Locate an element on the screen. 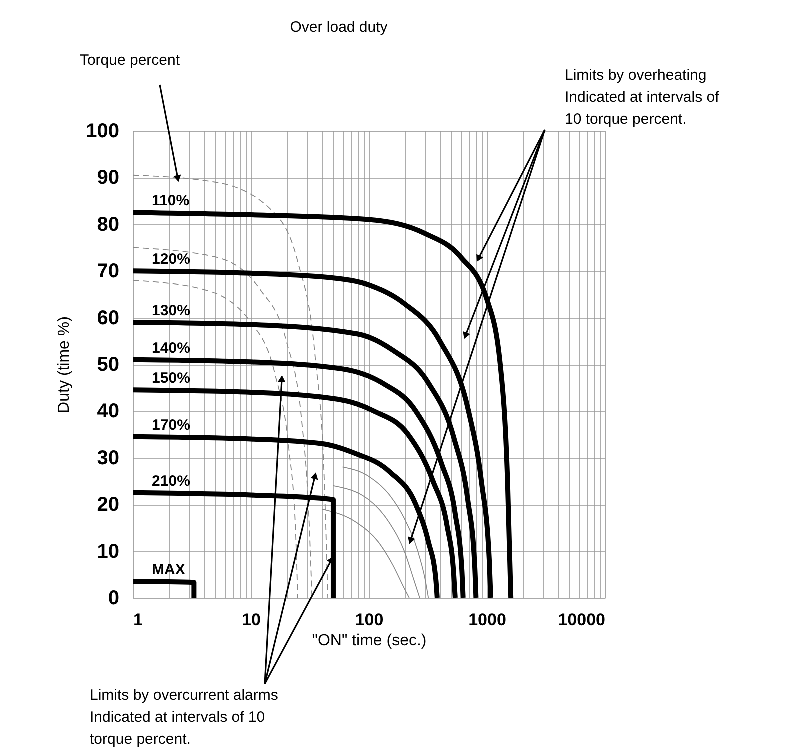 The width and height of the screenshot is (792, 751). y-tick-label: 90 is located at coordinates (108, 178).